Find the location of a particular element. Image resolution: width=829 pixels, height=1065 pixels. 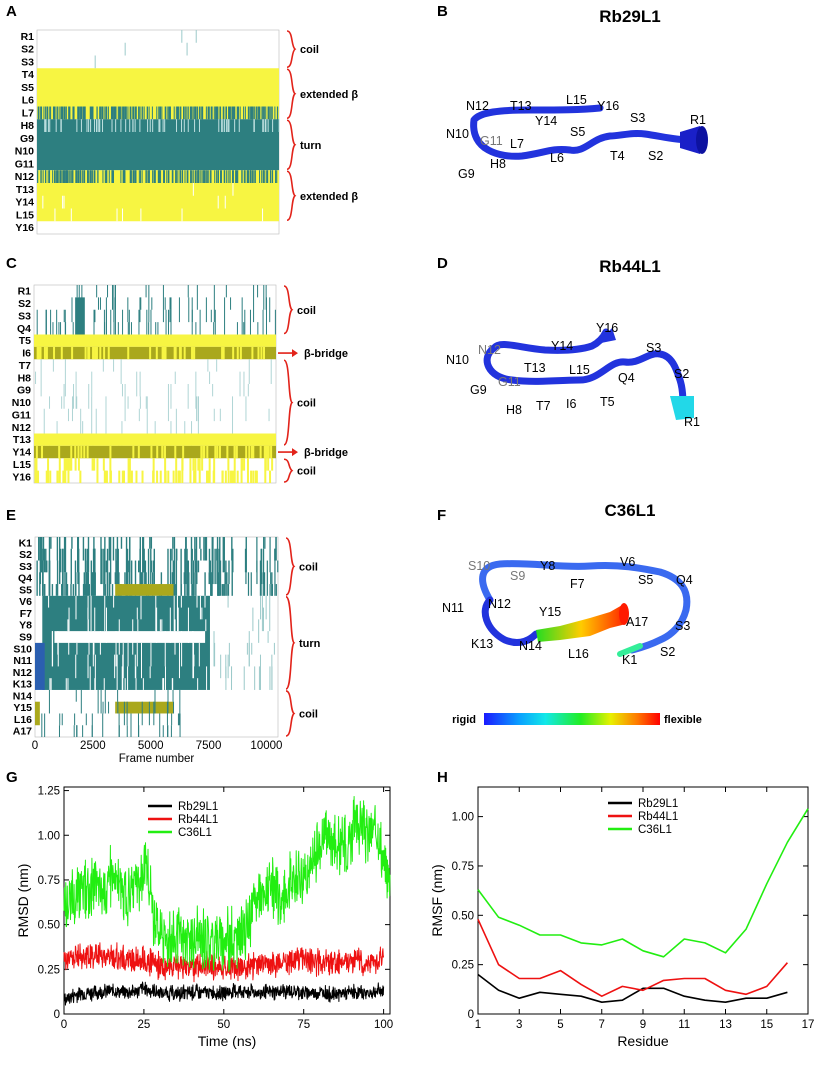

row-label: L6 is located at coordinates (28, 101).